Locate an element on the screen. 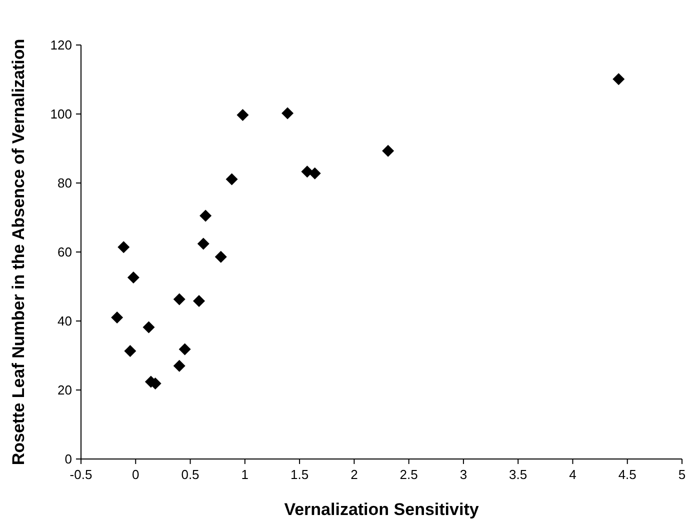 The image size is (696, 521). x-tick-label: 1.5 is located at coordinates (299, 474).